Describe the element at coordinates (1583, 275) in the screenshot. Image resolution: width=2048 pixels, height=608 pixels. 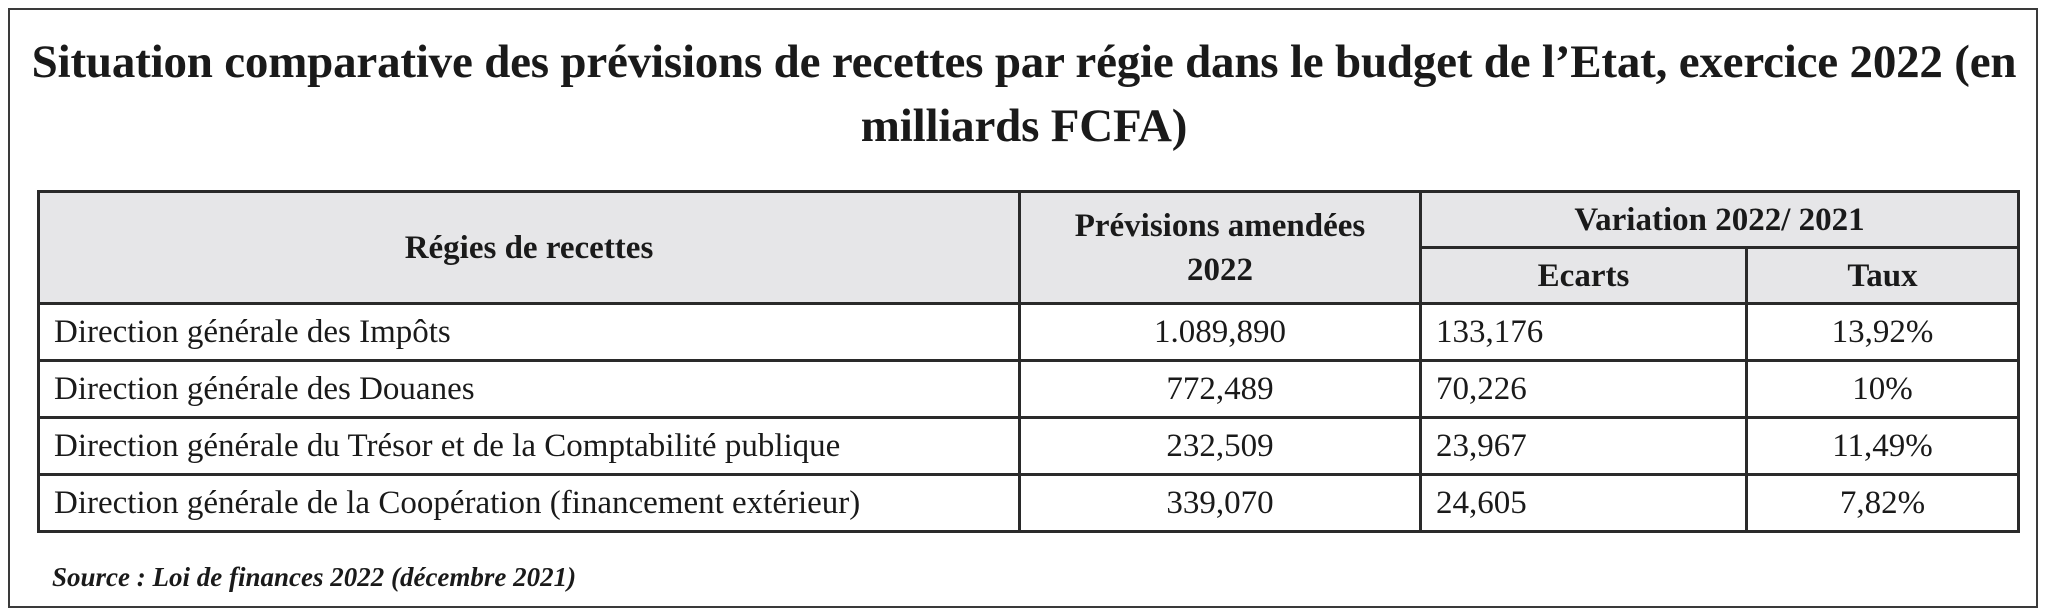
I see `header-ecarts: Ecarts` at that location.